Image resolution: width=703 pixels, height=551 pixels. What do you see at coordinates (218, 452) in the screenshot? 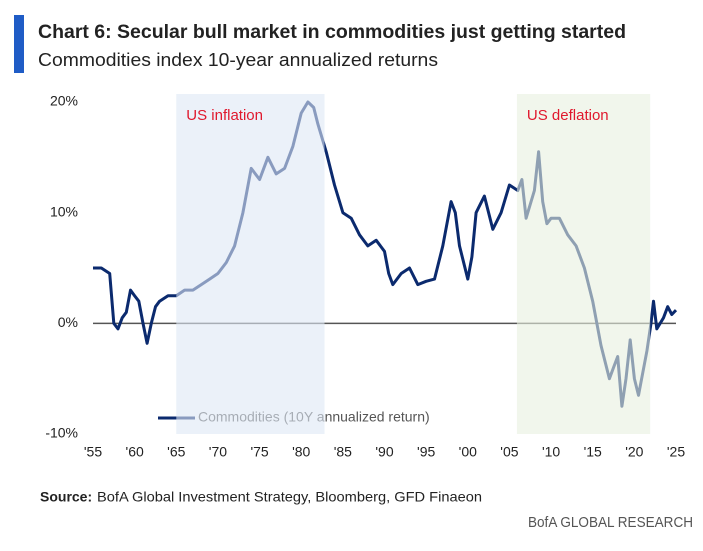
I see `x-tick-label: '70` at bounding box center [218, 452].